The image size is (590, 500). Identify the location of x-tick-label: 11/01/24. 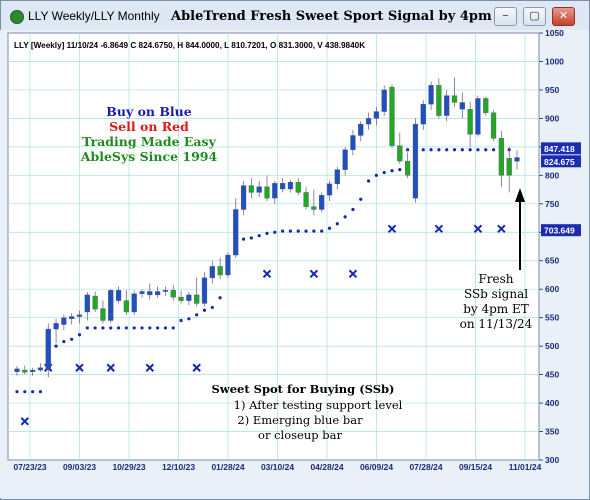
(525, 467).